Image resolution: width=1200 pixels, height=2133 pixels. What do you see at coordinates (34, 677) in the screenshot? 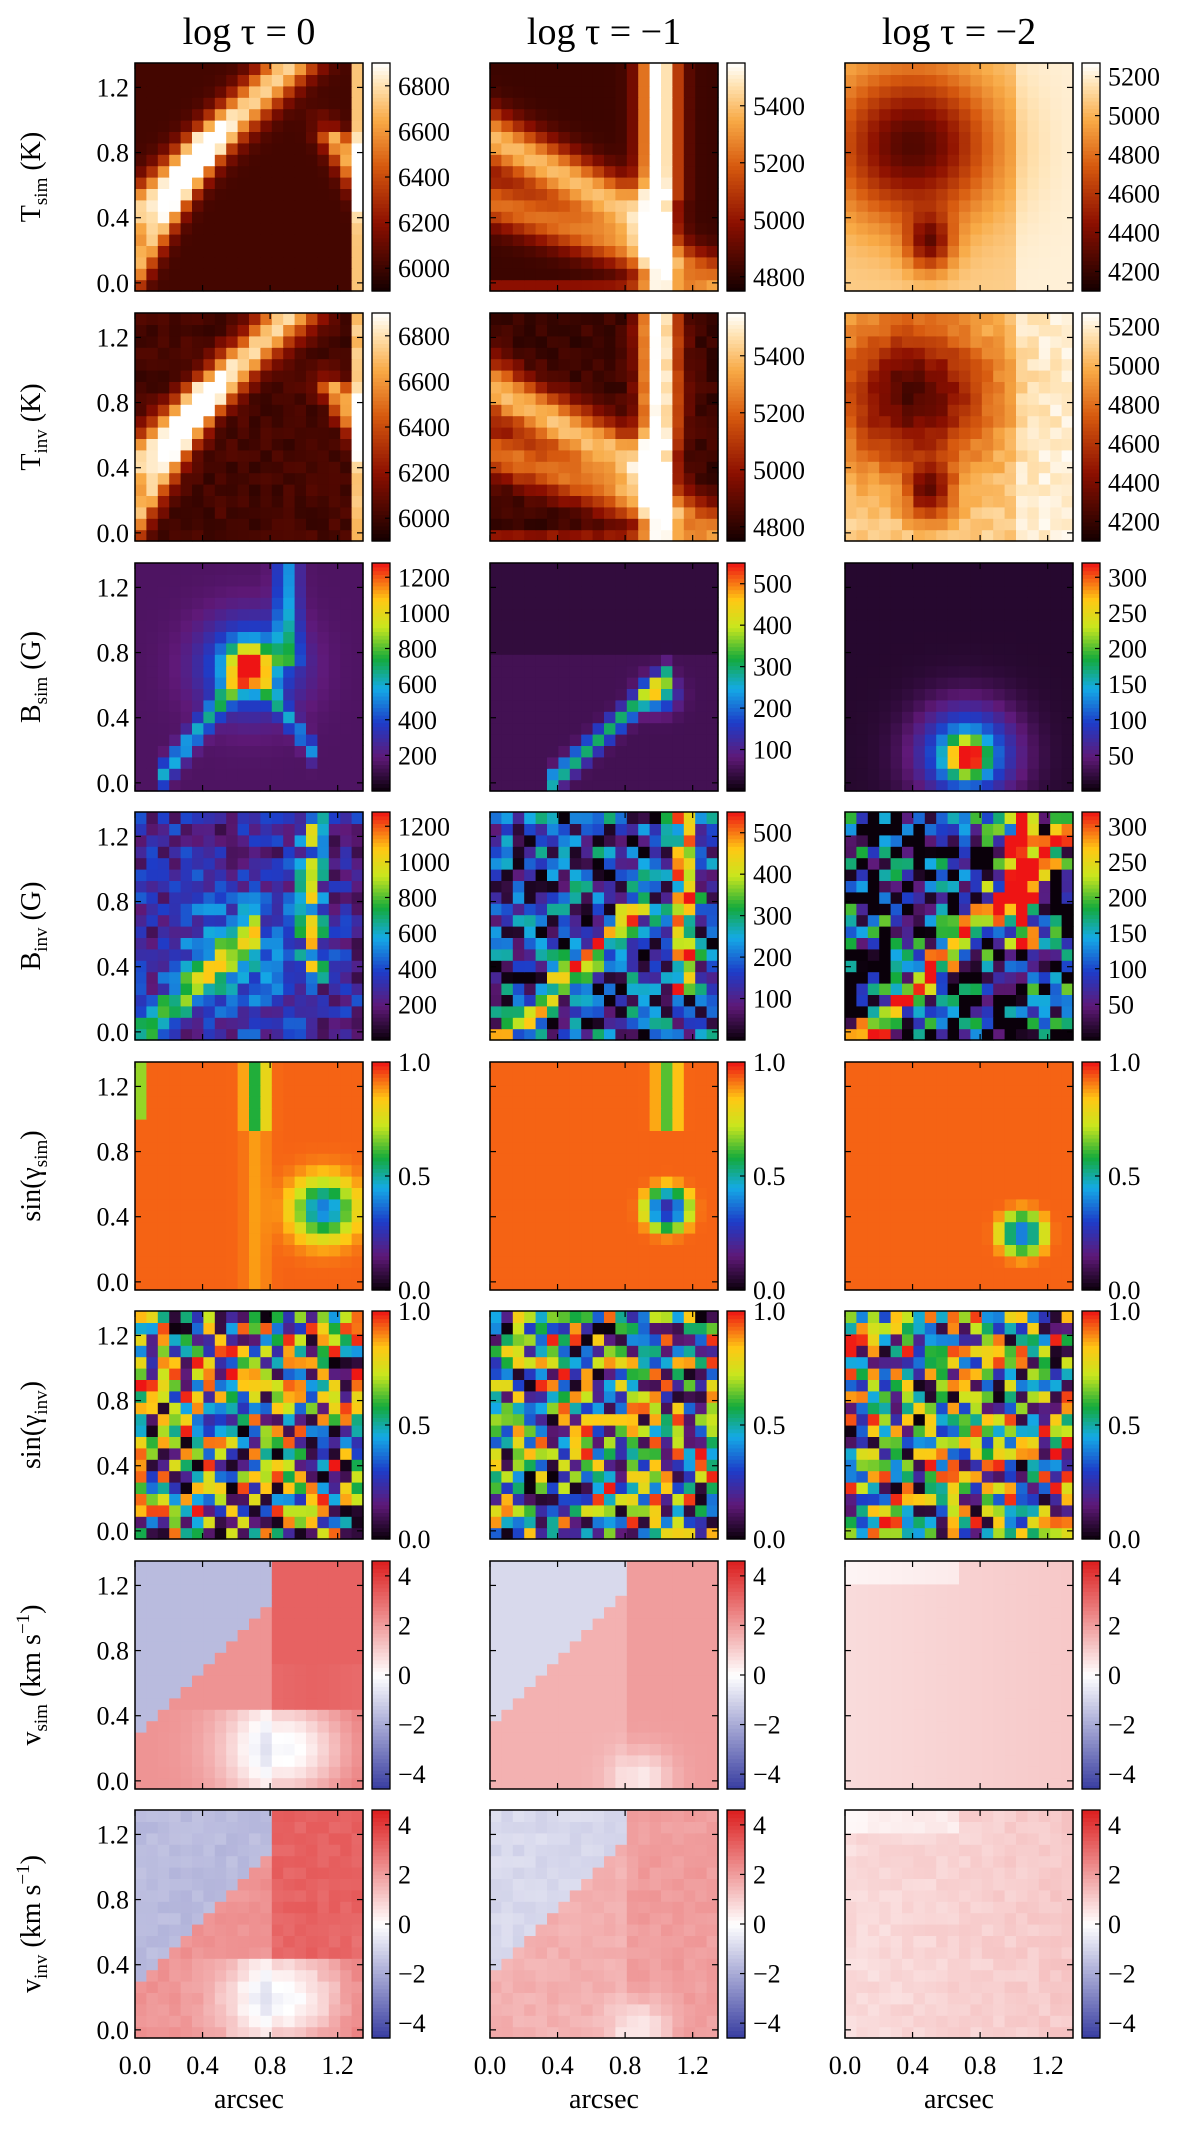
I see `row-label: Bsim (G)` at bounding box center [34, 677].